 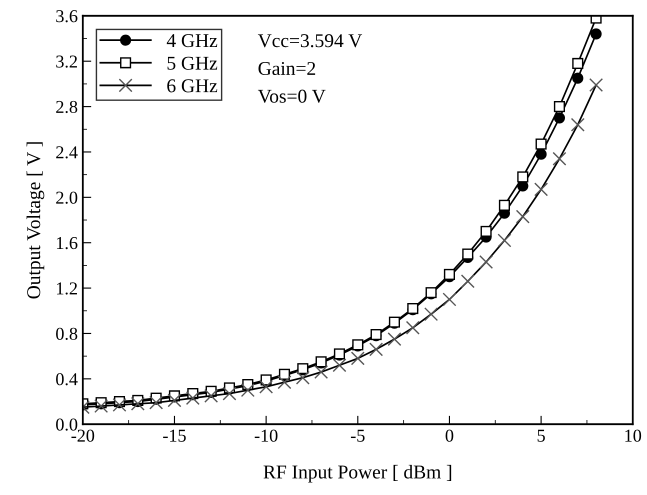 What do you see at coordinates (292, 96) in the screenshot?
I see `annotation: Vos=0 V` at bounding box center [292, 96].